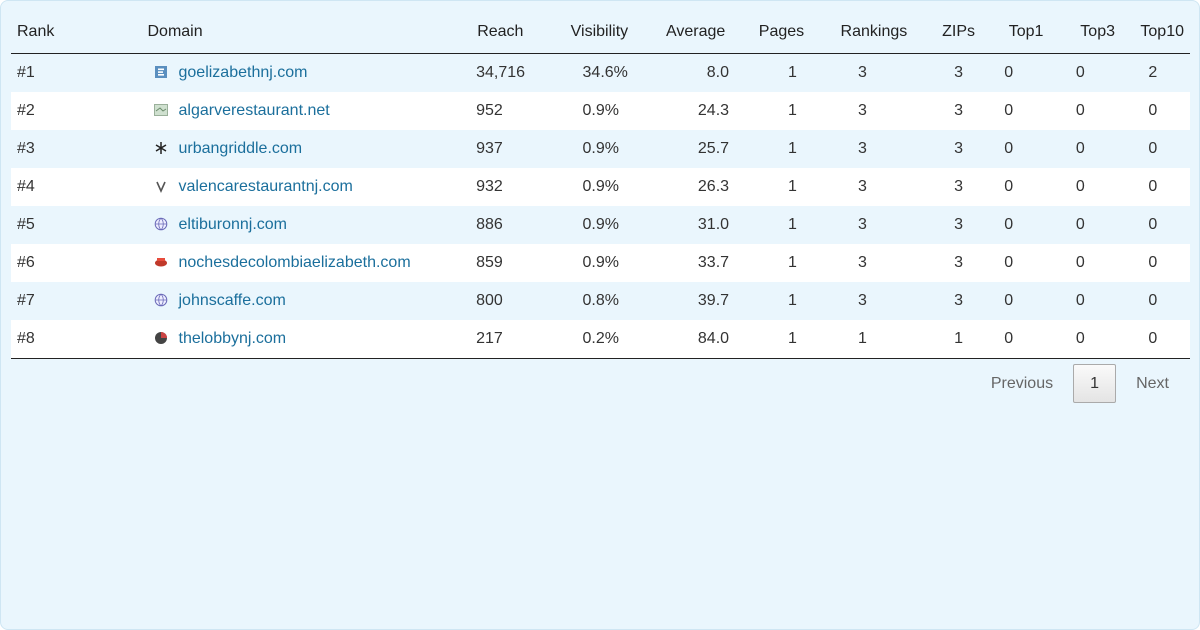 This screenshot has height=630, width=1200. What do you see at coordinates (500, 32) in the screenshot?
I see `col-reach-header: Reach` at bounding box center [500, 32].